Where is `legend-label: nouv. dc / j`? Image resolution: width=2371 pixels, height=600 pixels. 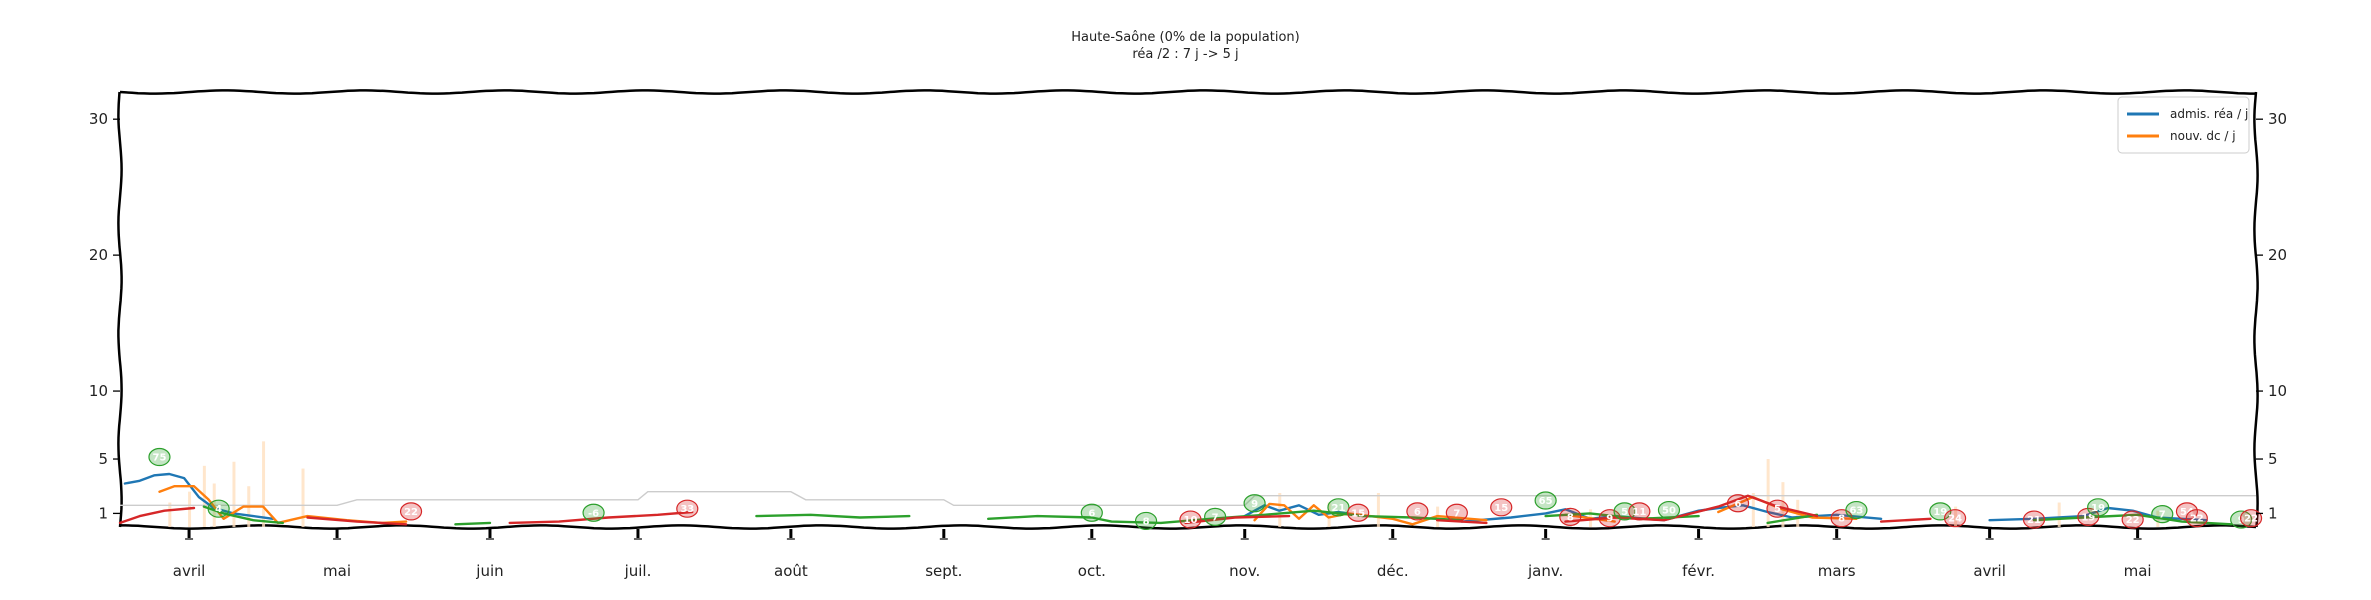 legend-label: nouv. dc / j is located at coordinates (2203, 136).